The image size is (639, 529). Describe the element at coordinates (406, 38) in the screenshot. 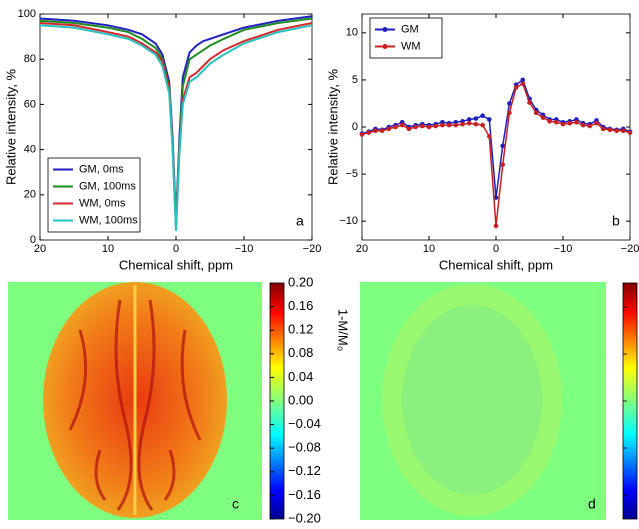

I see `legend-box` at that location.